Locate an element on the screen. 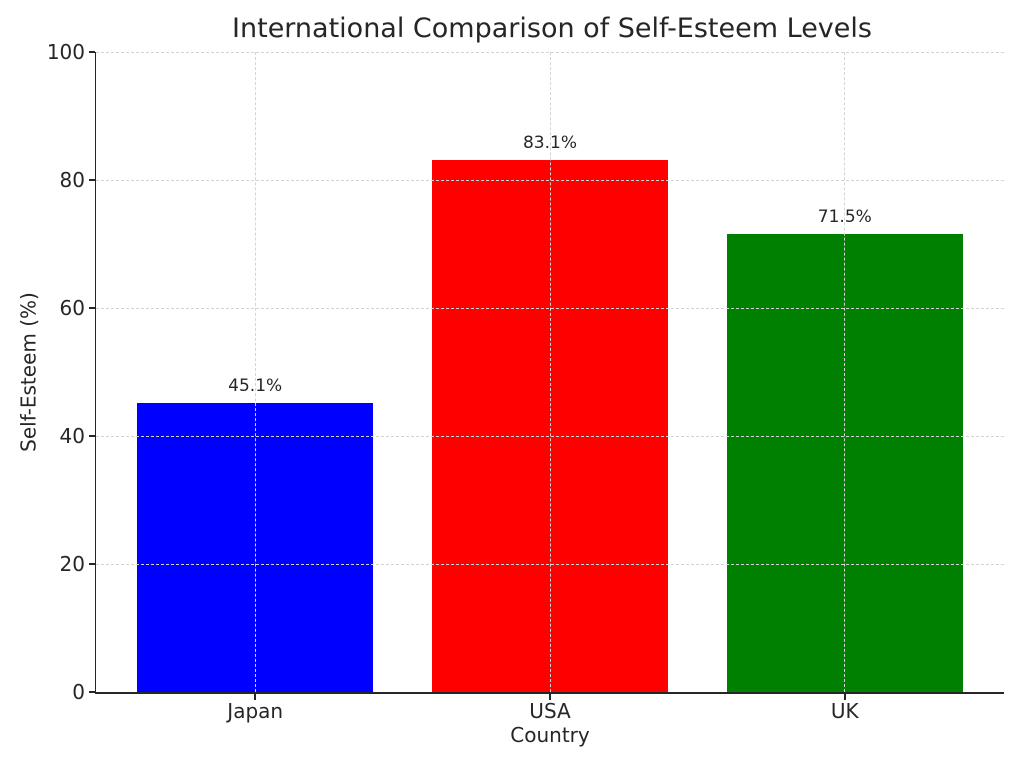 Image resolution: width=1024 pixels, height=768 pixels. x-axis-label: Country is located at coordinates (550, 735).